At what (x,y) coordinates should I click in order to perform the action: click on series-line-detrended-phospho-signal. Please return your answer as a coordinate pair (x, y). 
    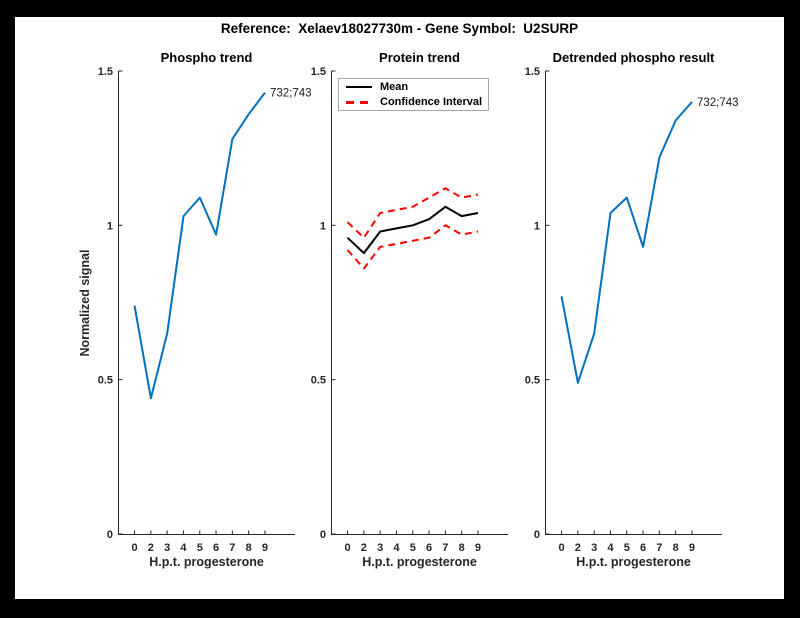
    Looking at the image, I should click on (626, 242).